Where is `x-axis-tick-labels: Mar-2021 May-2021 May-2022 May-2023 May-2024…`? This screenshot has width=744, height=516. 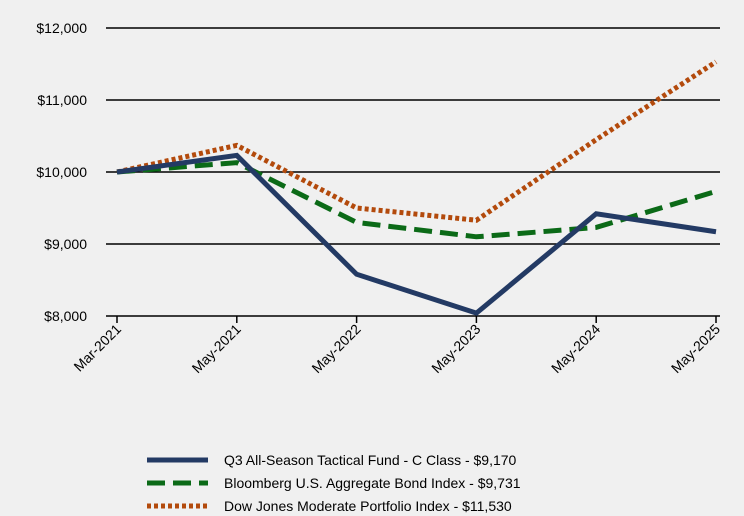
x-axis-tick-labels: Mar-2021 May-2021 May-2022 May-2023 May-2024… is located at coordinates (396, 348).